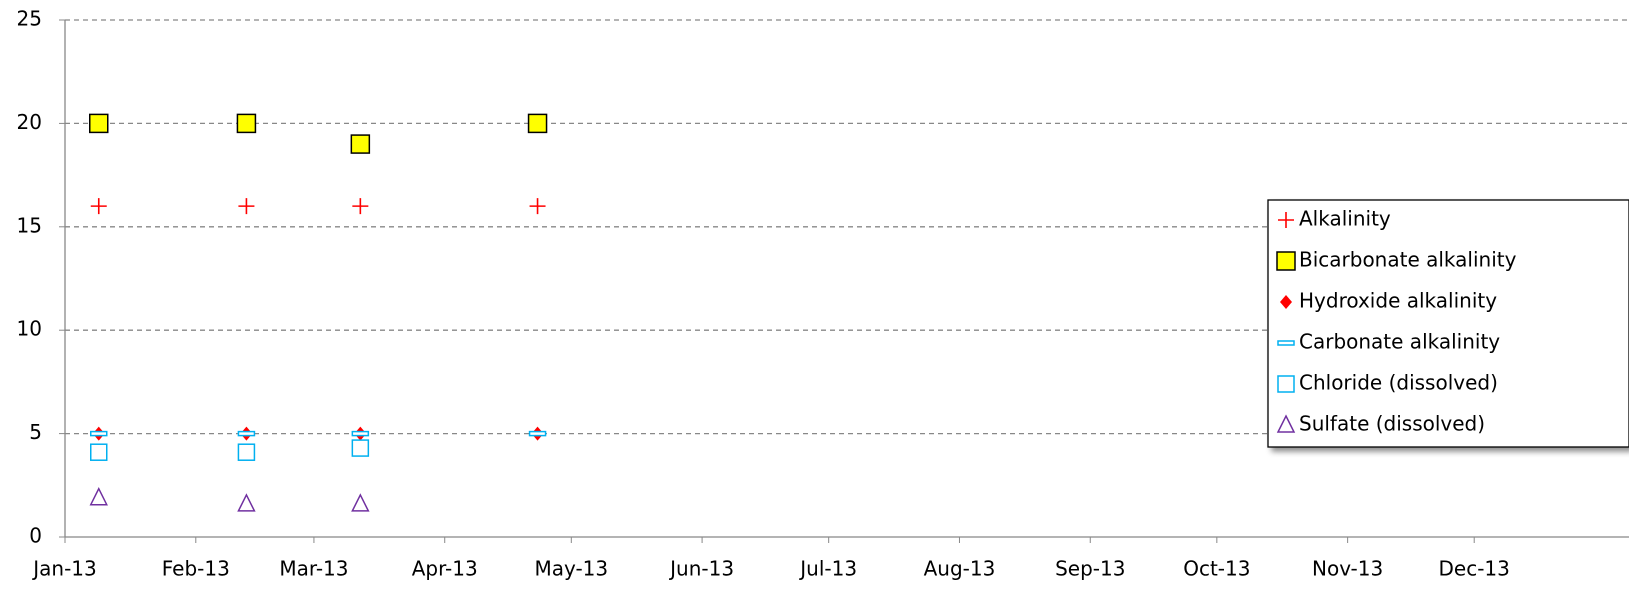 This screenshot has height=610, width=1629. Describe the element at coordinates (35, 536) in the screenshot. I see `y-tick-label: 0` at that location.